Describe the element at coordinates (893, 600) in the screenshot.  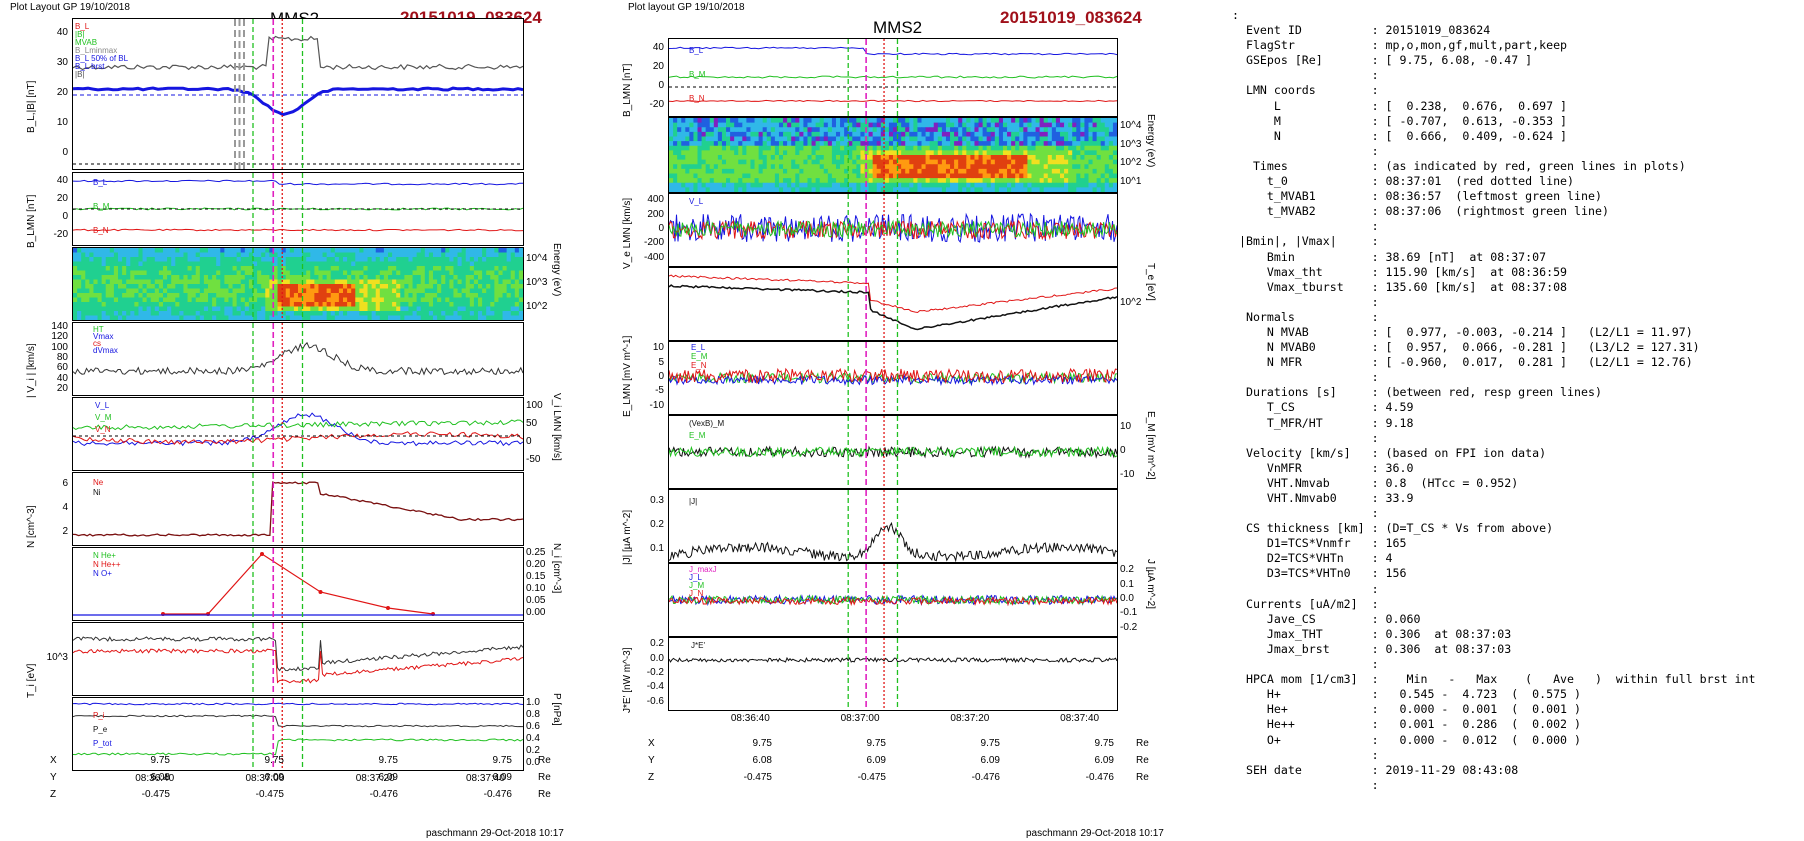
I see `panel-jlmn: J_maxJ J_L J_M J_N` at that location.